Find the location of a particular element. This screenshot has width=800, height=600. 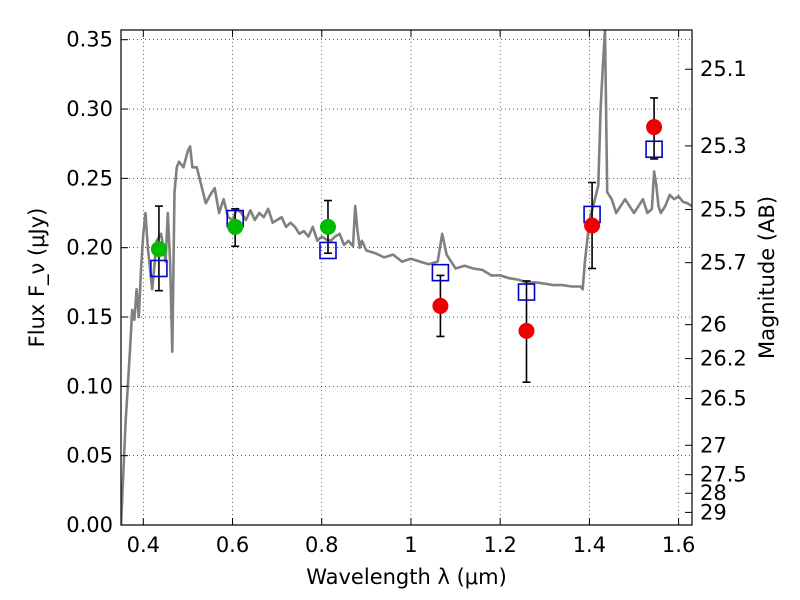

y-tick-label: 0.15 is located at coordinates (89, 317).